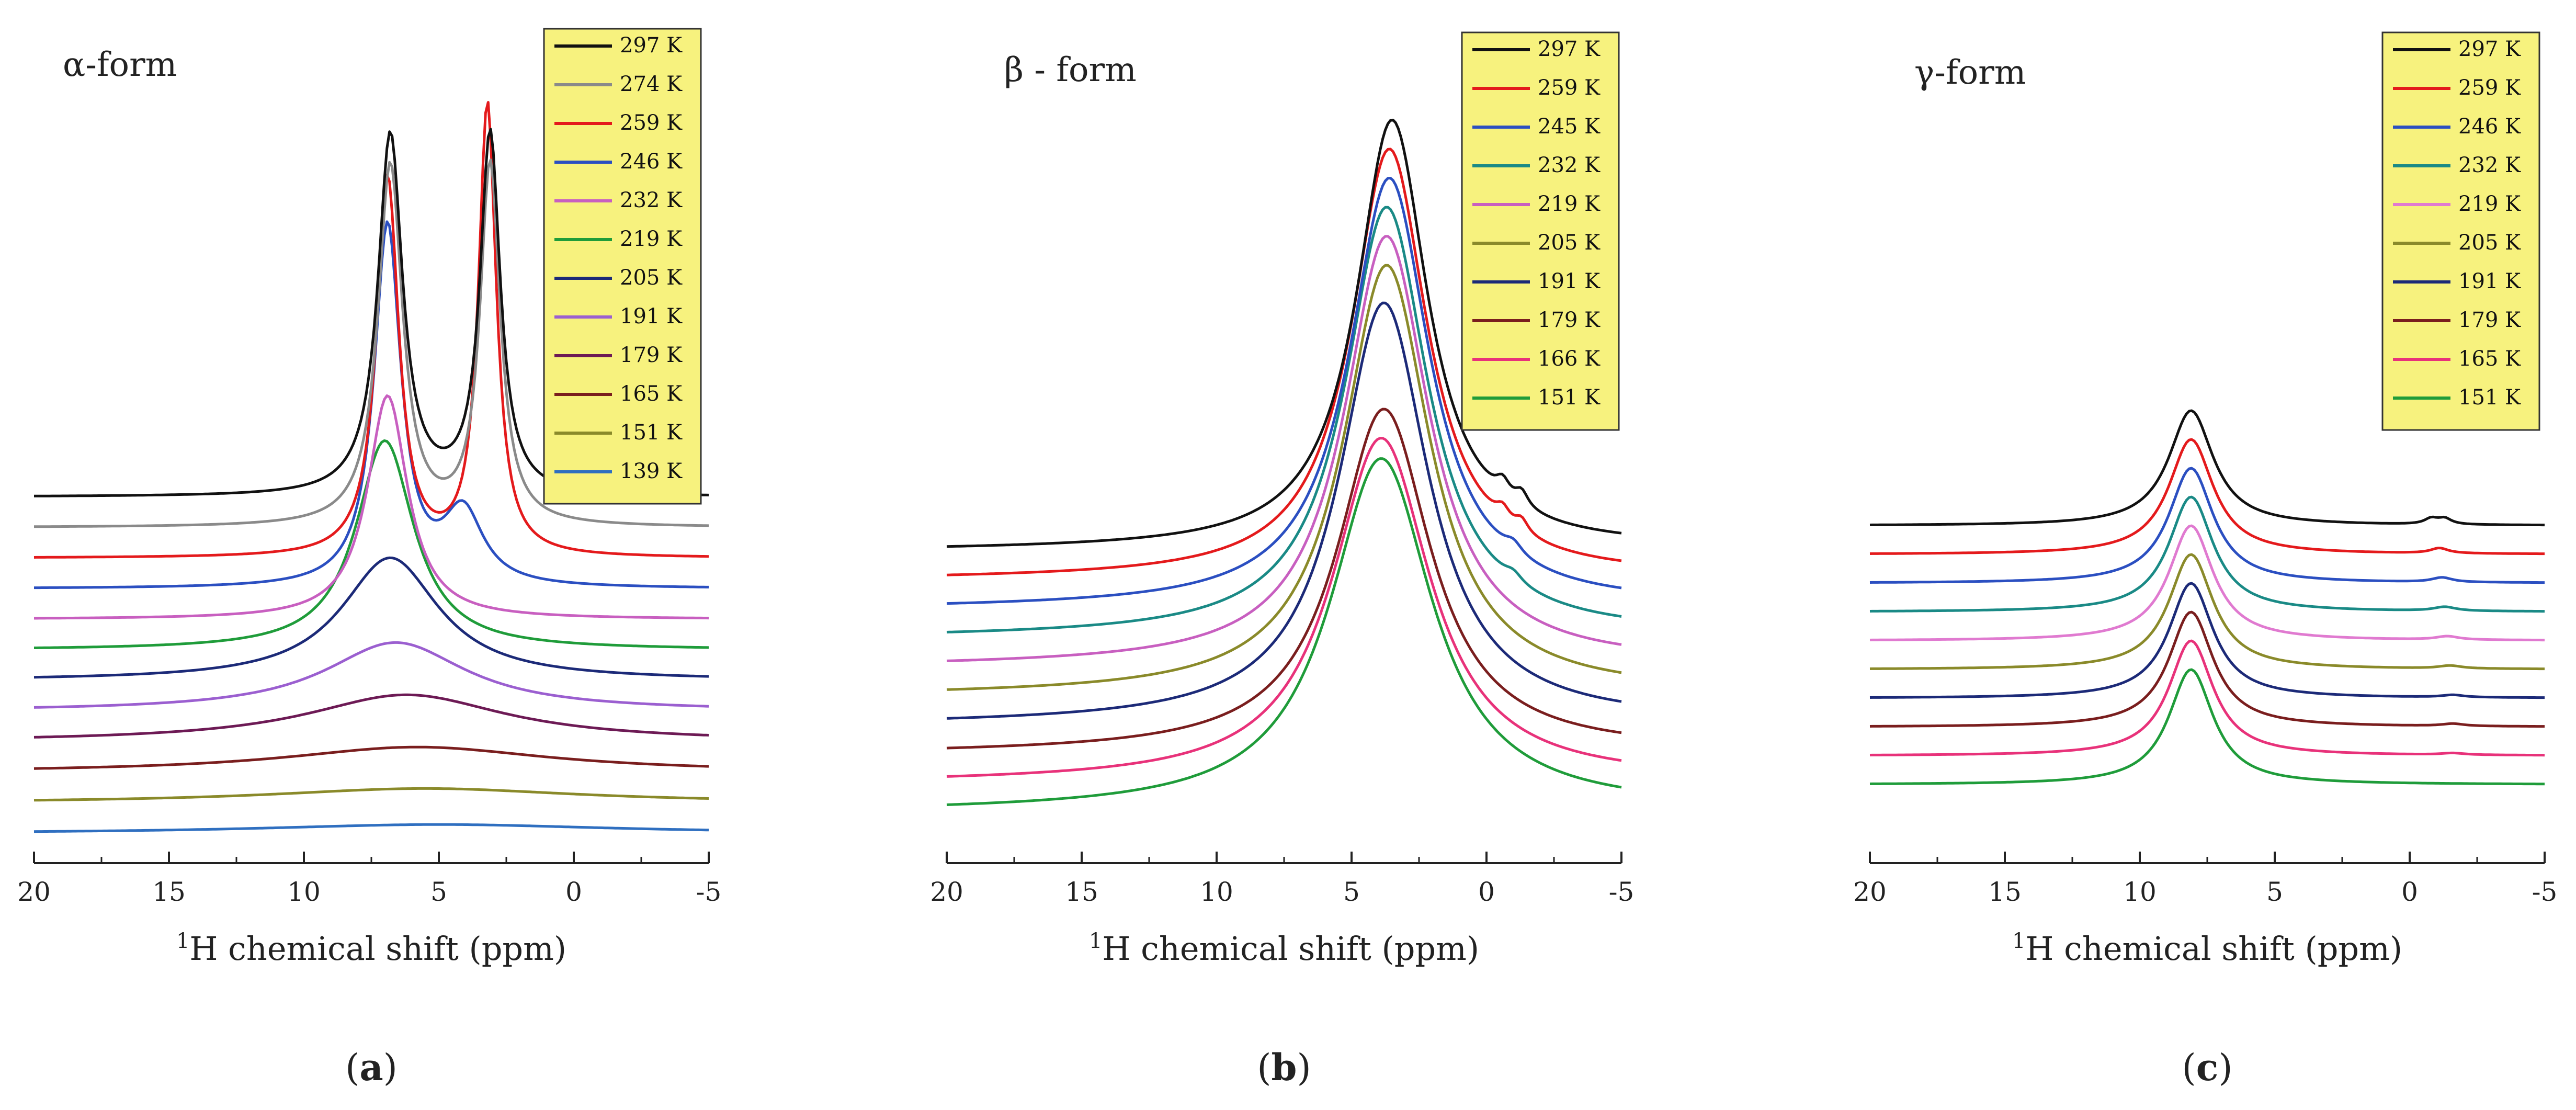 The width and height of the screenshot is (2576, 1110). Describe the element at coordinates (1284, 607) in the screenshot. I see `spectrum-line-166K` at that location.